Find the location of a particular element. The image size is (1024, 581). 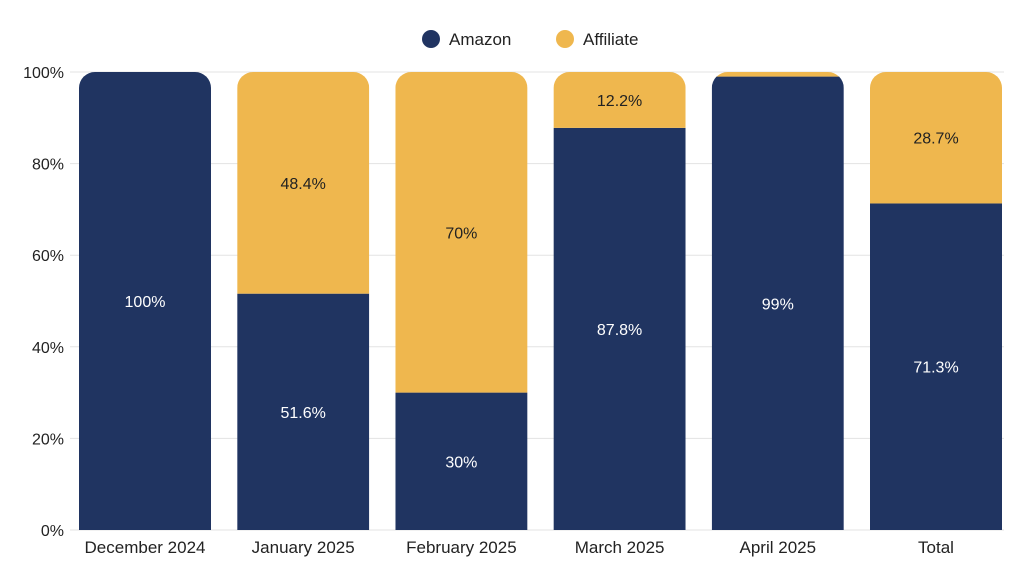

data-label-amazon: 51.6% is located at coordinates (303, 413).